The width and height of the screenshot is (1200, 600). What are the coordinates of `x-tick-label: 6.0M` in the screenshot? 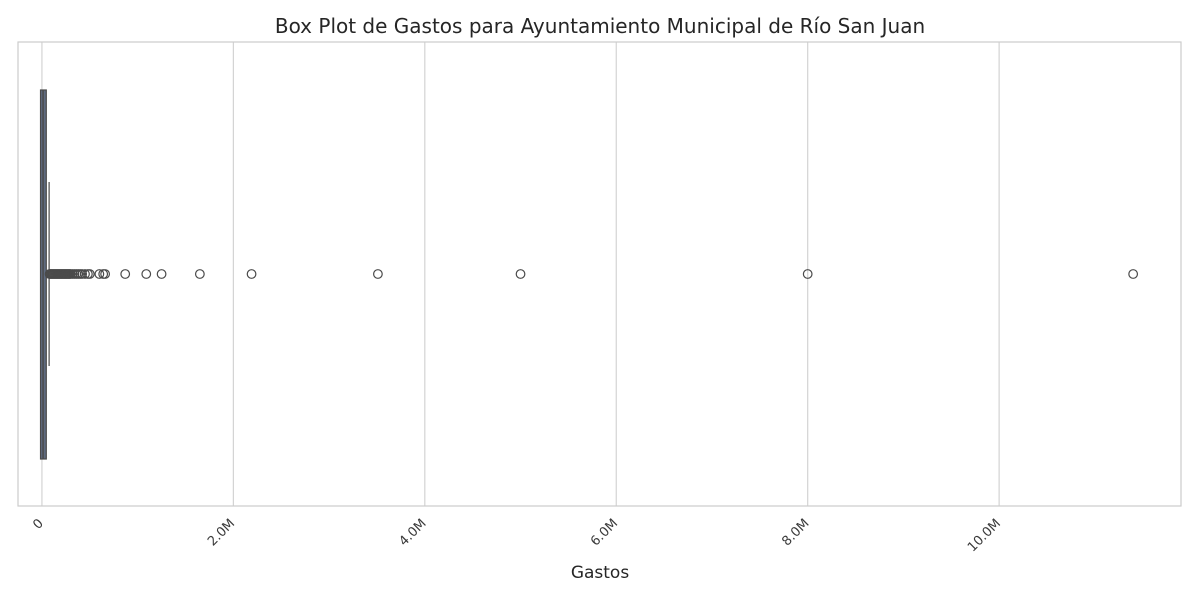 It's located at (604, 532).